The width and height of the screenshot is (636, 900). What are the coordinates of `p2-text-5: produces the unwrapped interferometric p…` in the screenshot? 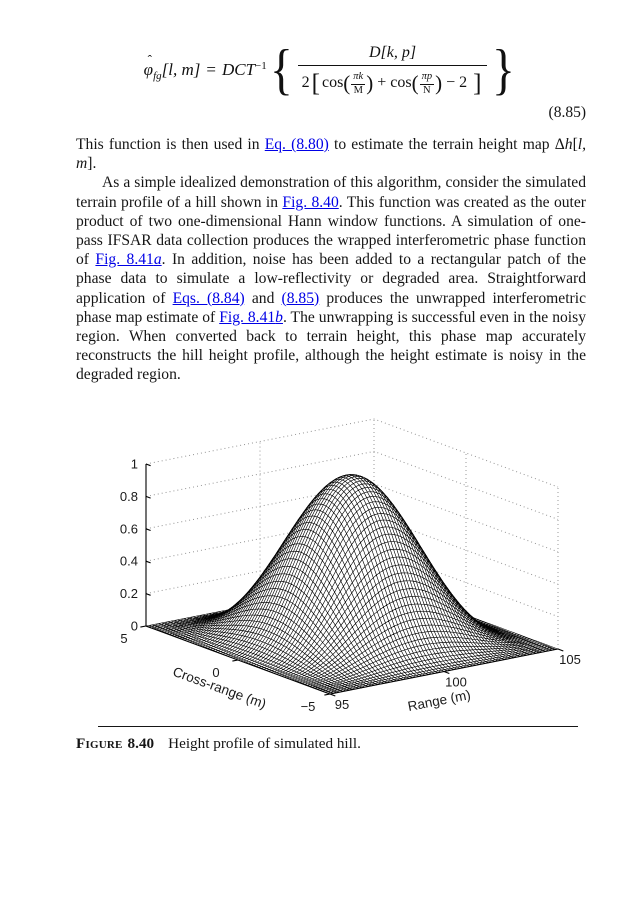 It's located at (331, 307).